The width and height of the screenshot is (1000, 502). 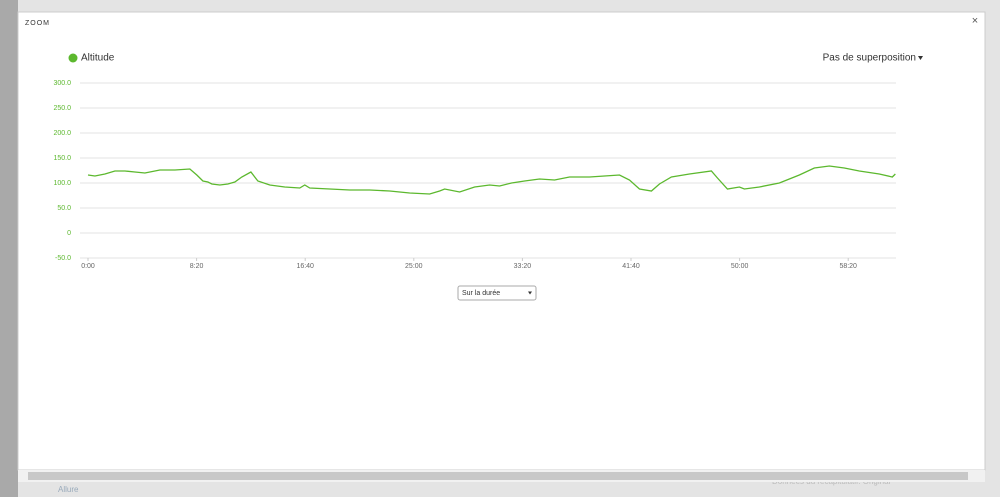 What do you see at coordinates (62, 133) in the screenshot?
I see `y-tick-label: 200.0` at bounding box center [62, 133].